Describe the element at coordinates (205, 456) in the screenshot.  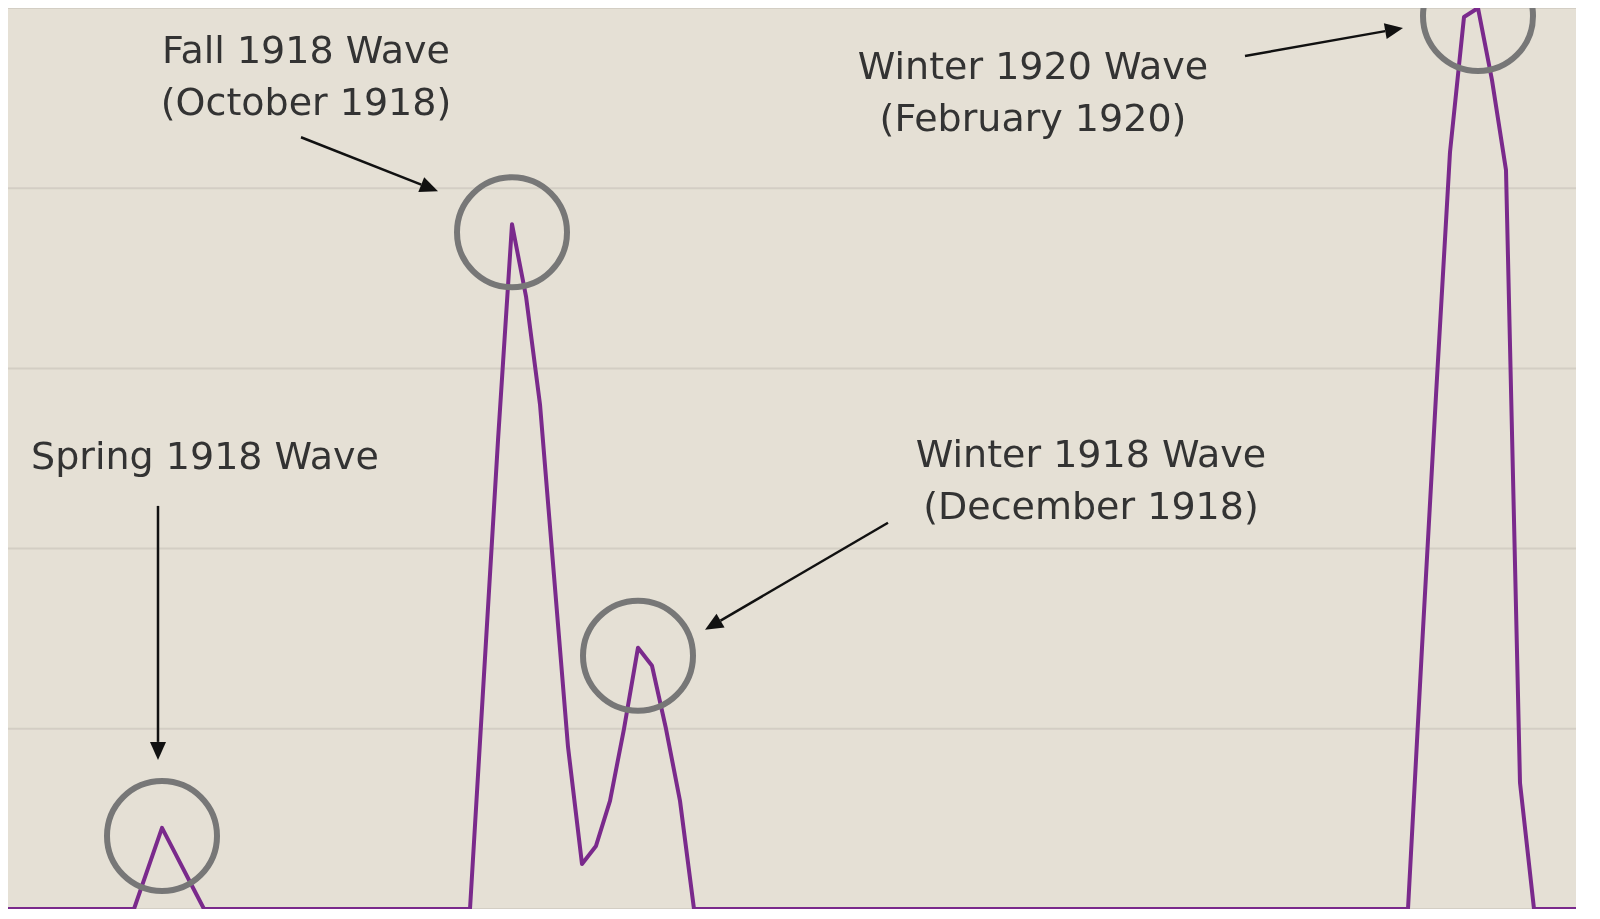
I see `annotation: Spring 1918 Wave` at that location.